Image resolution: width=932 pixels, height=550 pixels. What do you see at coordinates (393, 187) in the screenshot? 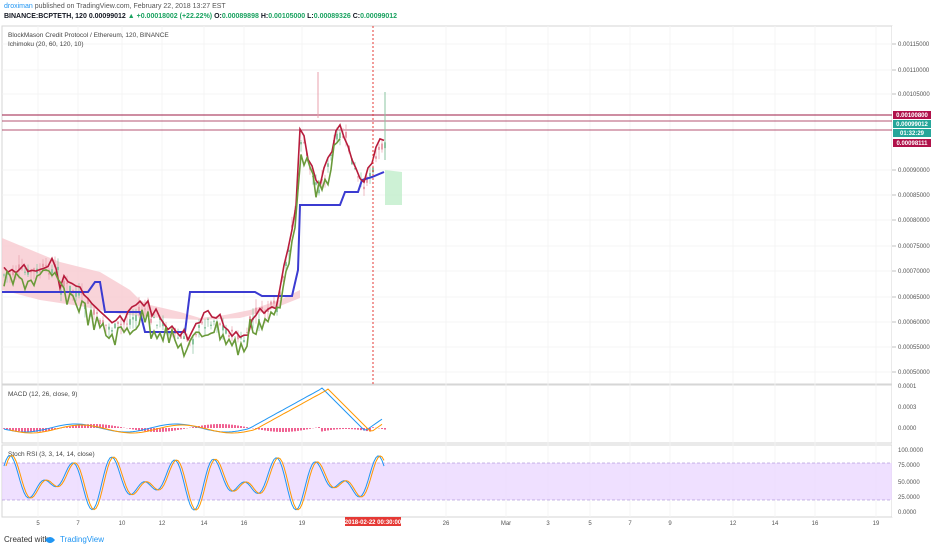
I see `cloud-bull` at bounding box center [393, 187].